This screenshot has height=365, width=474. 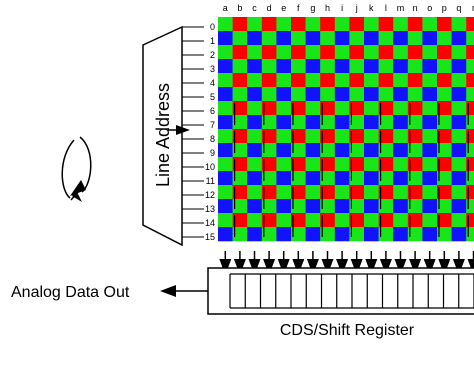 What do you see at coordinates (212, 41) in the screenshot?
I see `row-label-1: 1` at bounding box center [212, 41].